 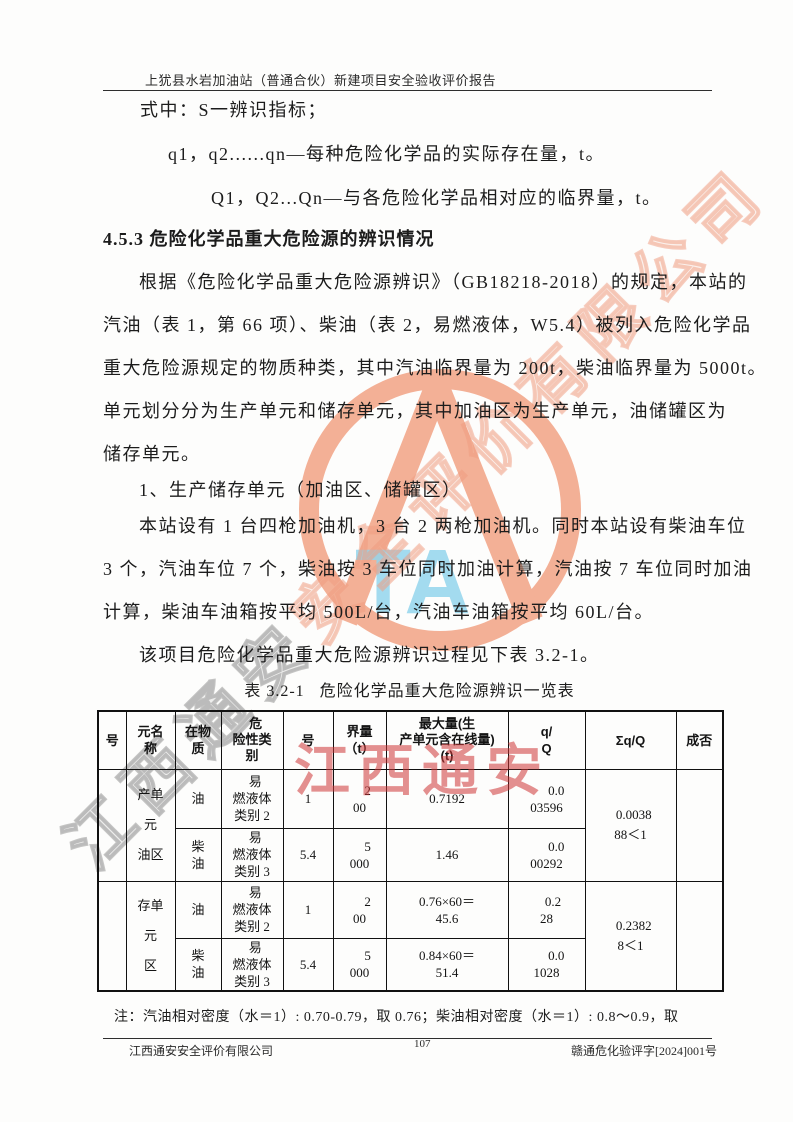 I want to click on footer-rule, so click(x=407, y=1038).